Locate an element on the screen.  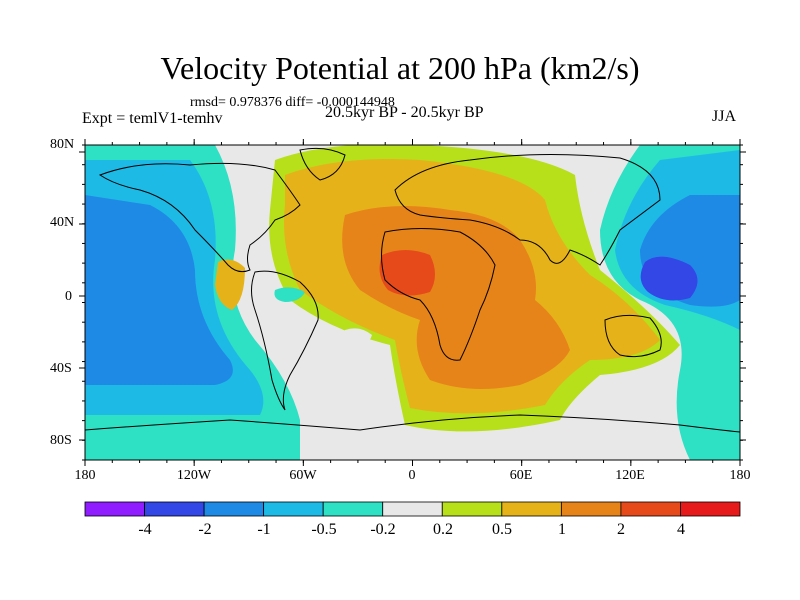
contour-red-core is located at coordinates (407, 273).